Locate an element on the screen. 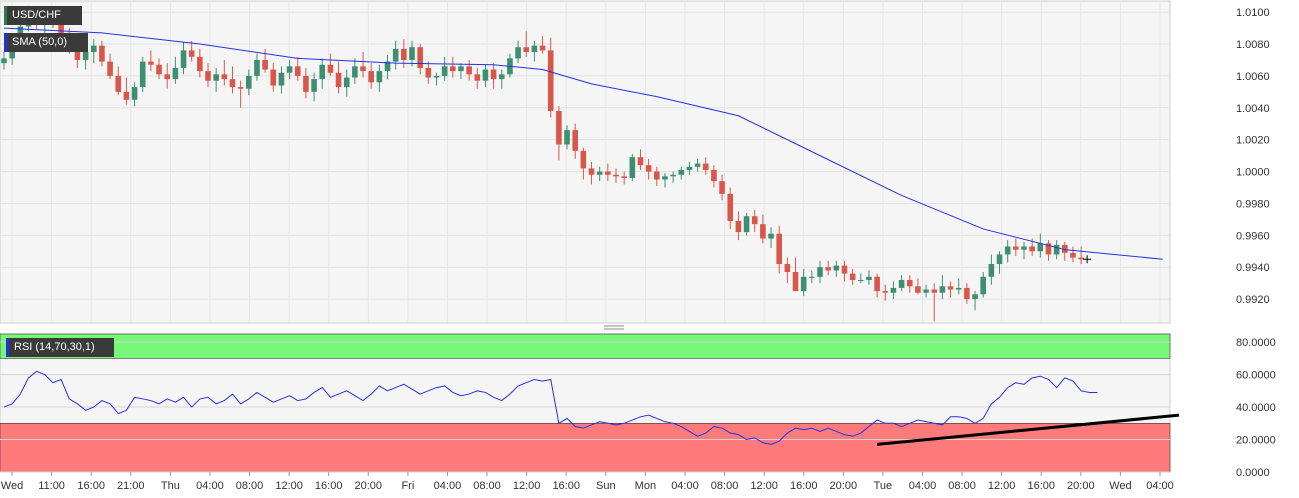 This screenshot has width=1299, height=498. rsi-axis: 80.0000 60.0000 40.0000 20.0000 0.0000 is located at coordinates (1256, 408).